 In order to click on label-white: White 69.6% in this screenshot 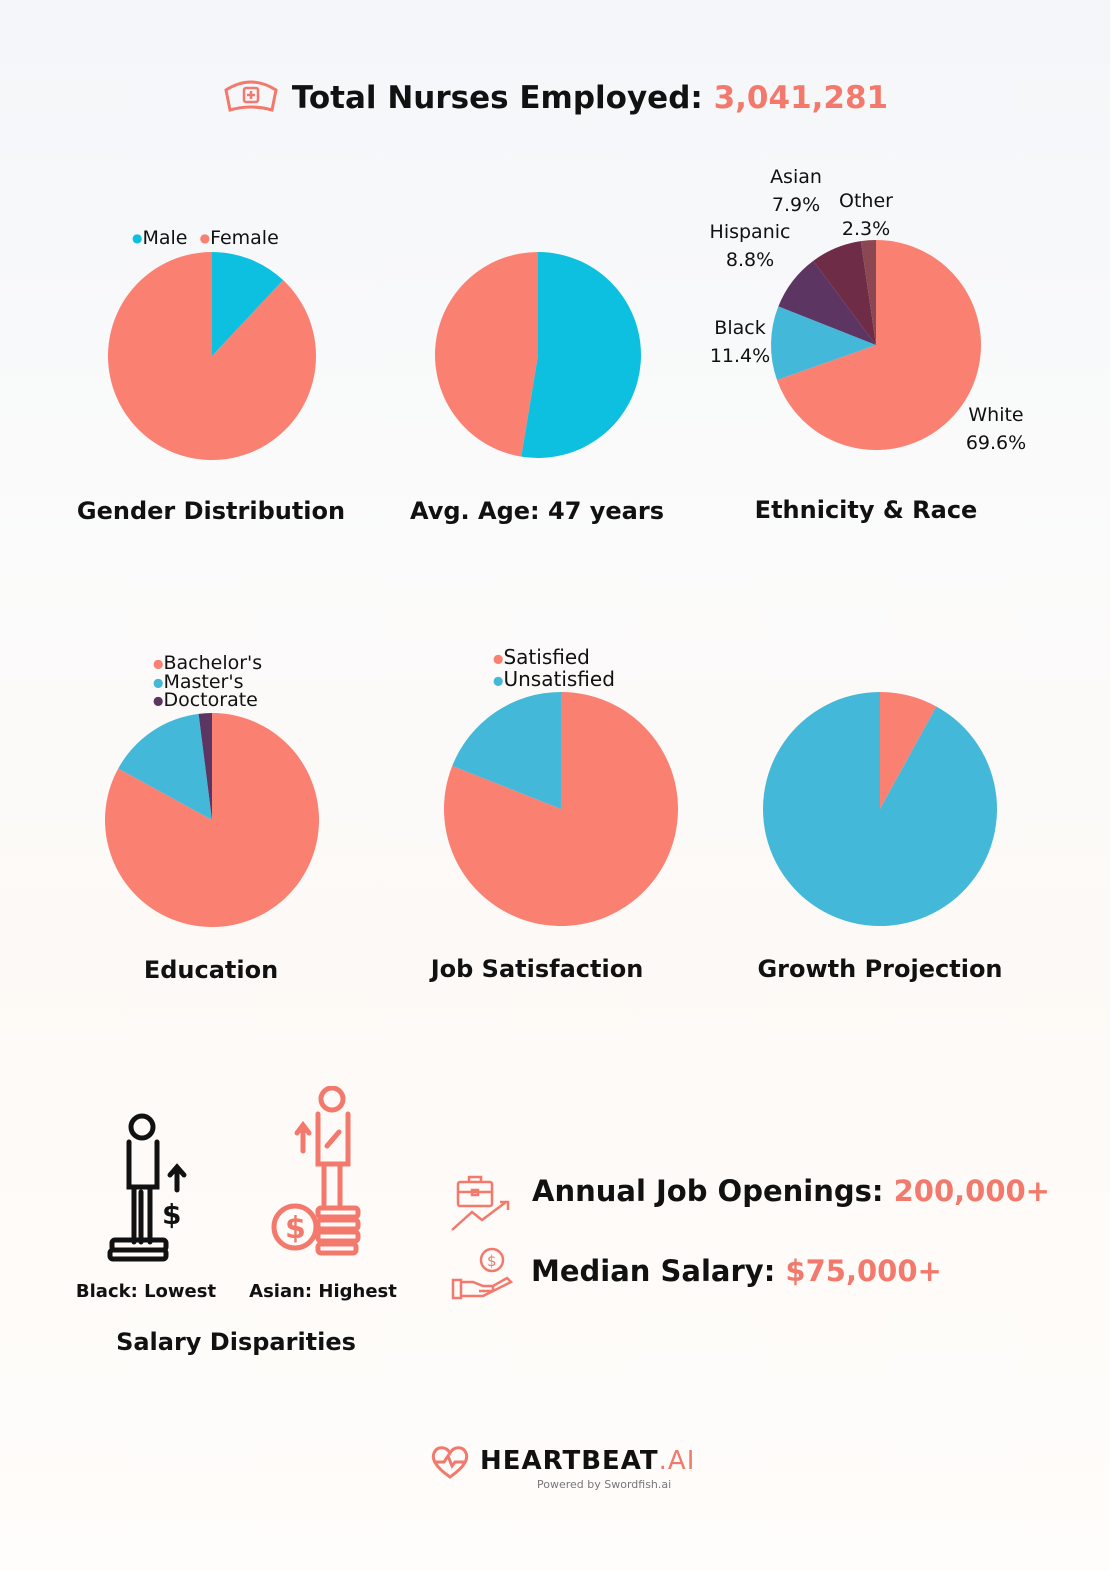, I will do `click(996, 429)`.